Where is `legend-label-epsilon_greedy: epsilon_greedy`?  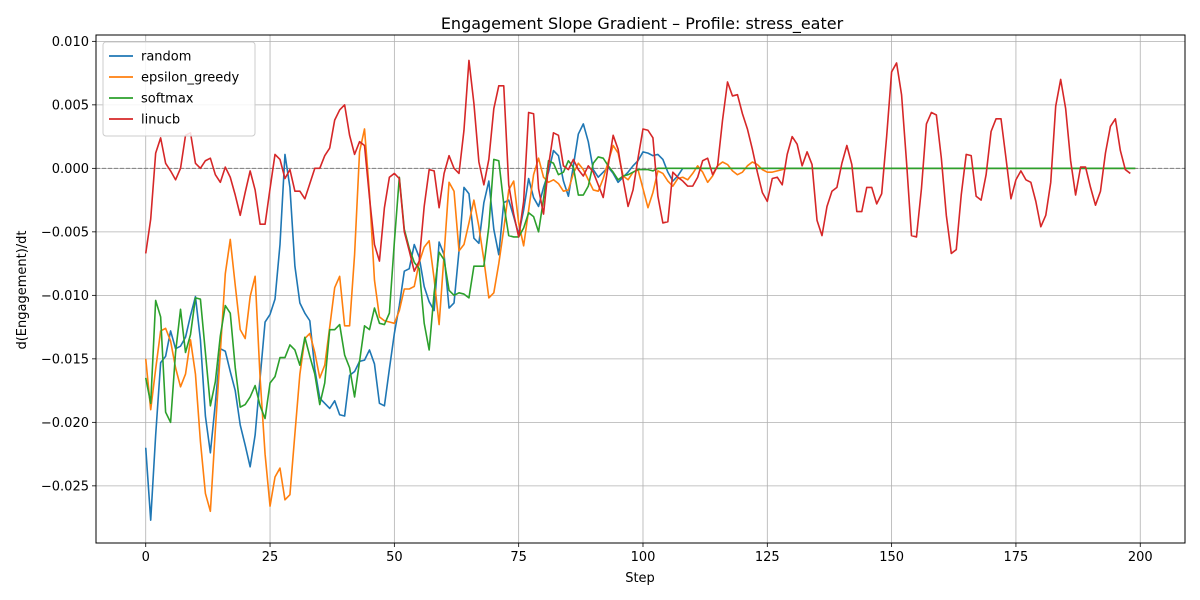
legend-label-epsilon_greedy: epsilon_greedy is located at coordinates (190, 78).